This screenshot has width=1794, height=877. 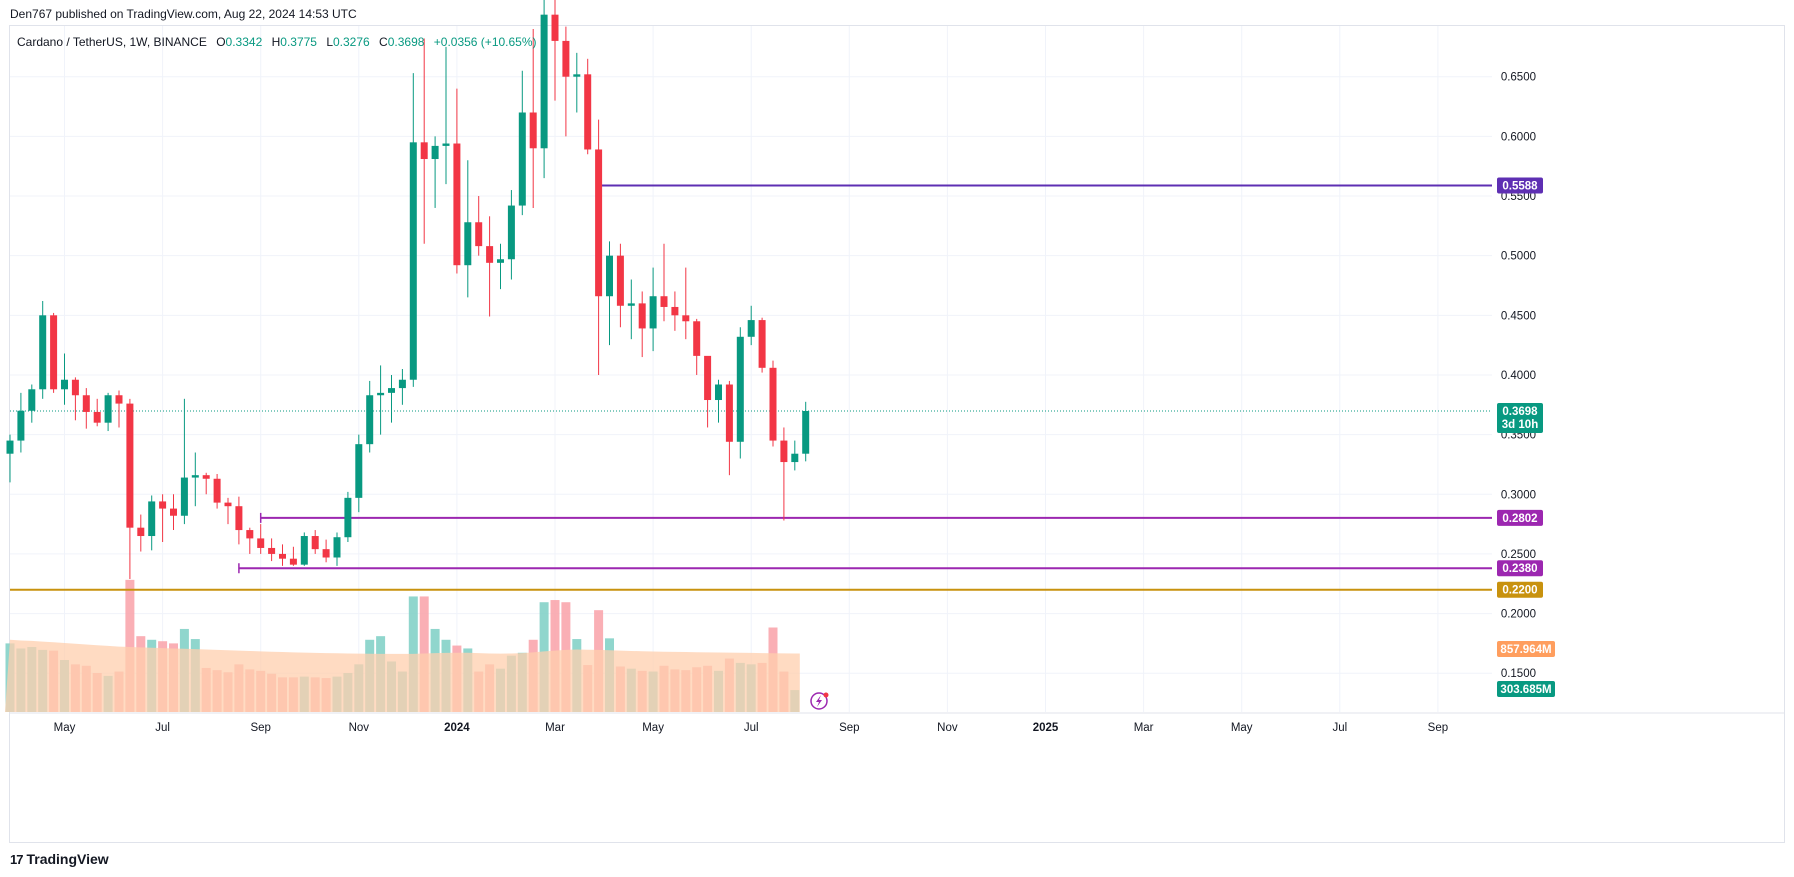 What do you see at coordinates (359, 728) in the screenshot?
I see `x-tick-label: Nov` at bounding box center [359, 728].